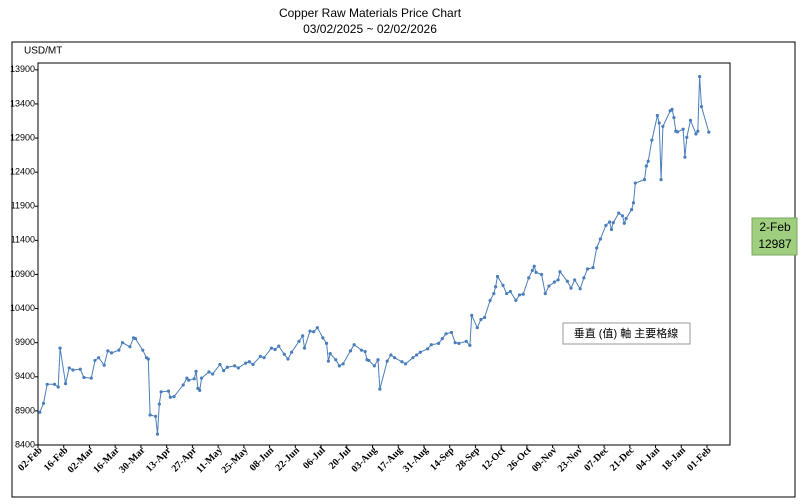 Image resolution: width=803 pixels, height=504 pixels. What do you see at coordinates (570, 459) in the screenshot?
I see `x-tick-label: 23-Nov` at bounding box center [570, 459].